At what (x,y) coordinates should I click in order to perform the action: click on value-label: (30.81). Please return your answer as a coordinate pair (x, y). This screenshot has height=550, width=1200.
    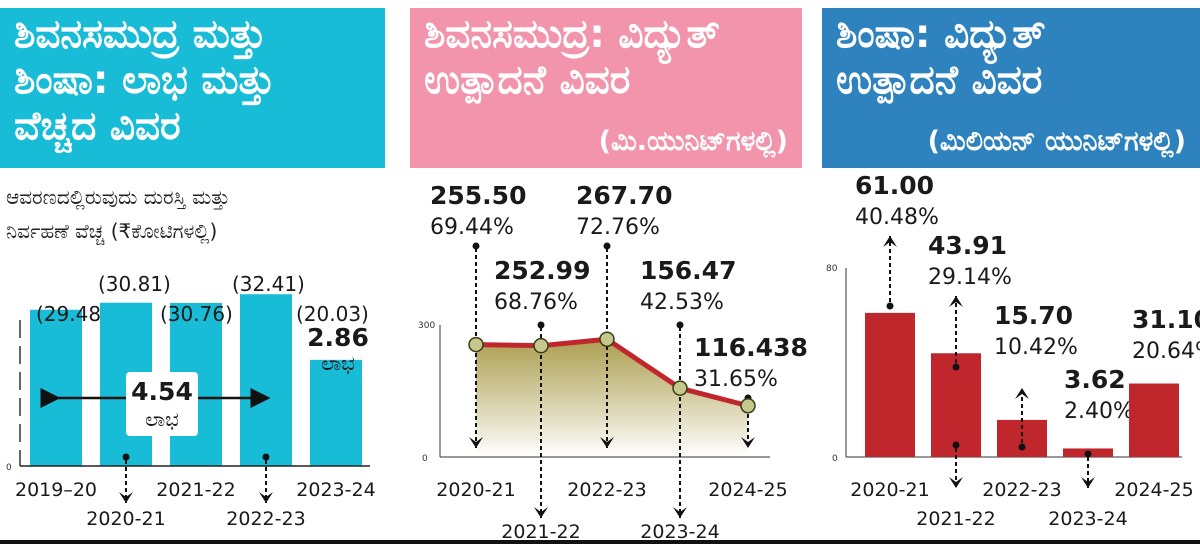
    Looking at the image, I should click on (134, 284).